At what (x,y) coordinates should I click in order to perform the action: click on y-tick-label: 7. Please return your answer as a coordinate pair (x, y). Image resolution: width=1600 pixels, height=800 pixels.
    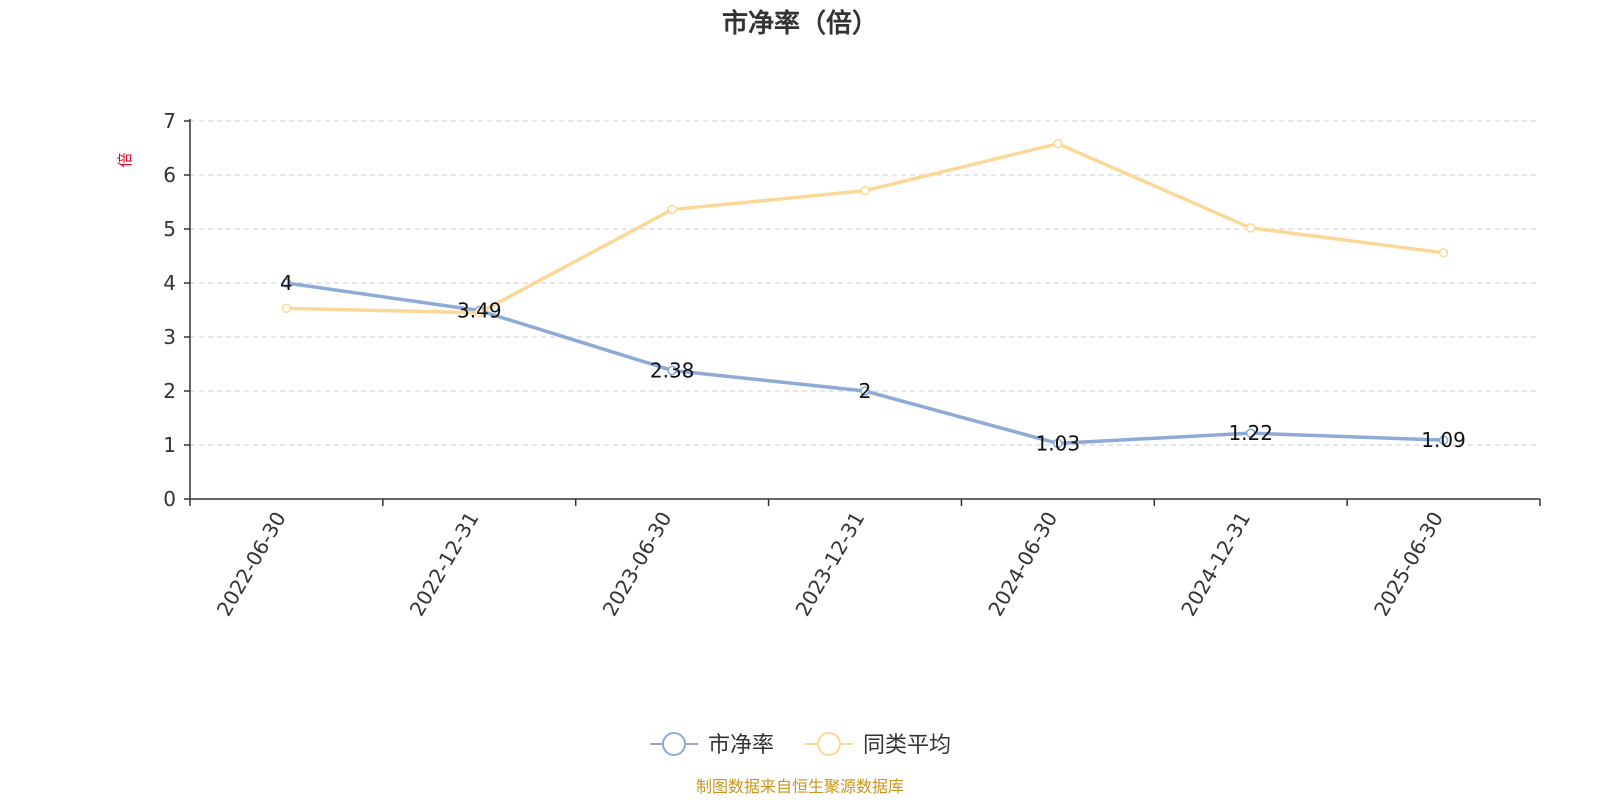
    Looking at the image, I should click on (169, 121).